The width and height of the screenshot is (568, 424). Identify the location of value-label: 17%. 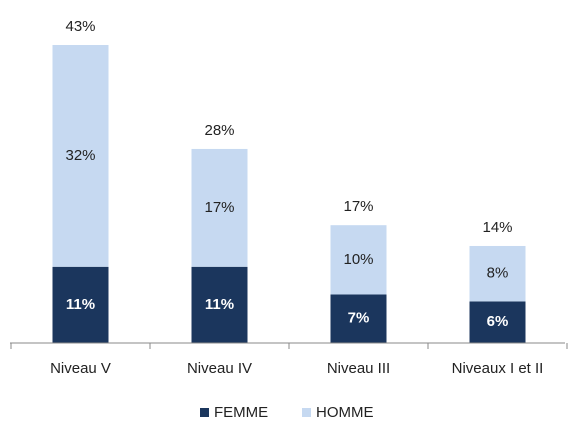
(219, 207).